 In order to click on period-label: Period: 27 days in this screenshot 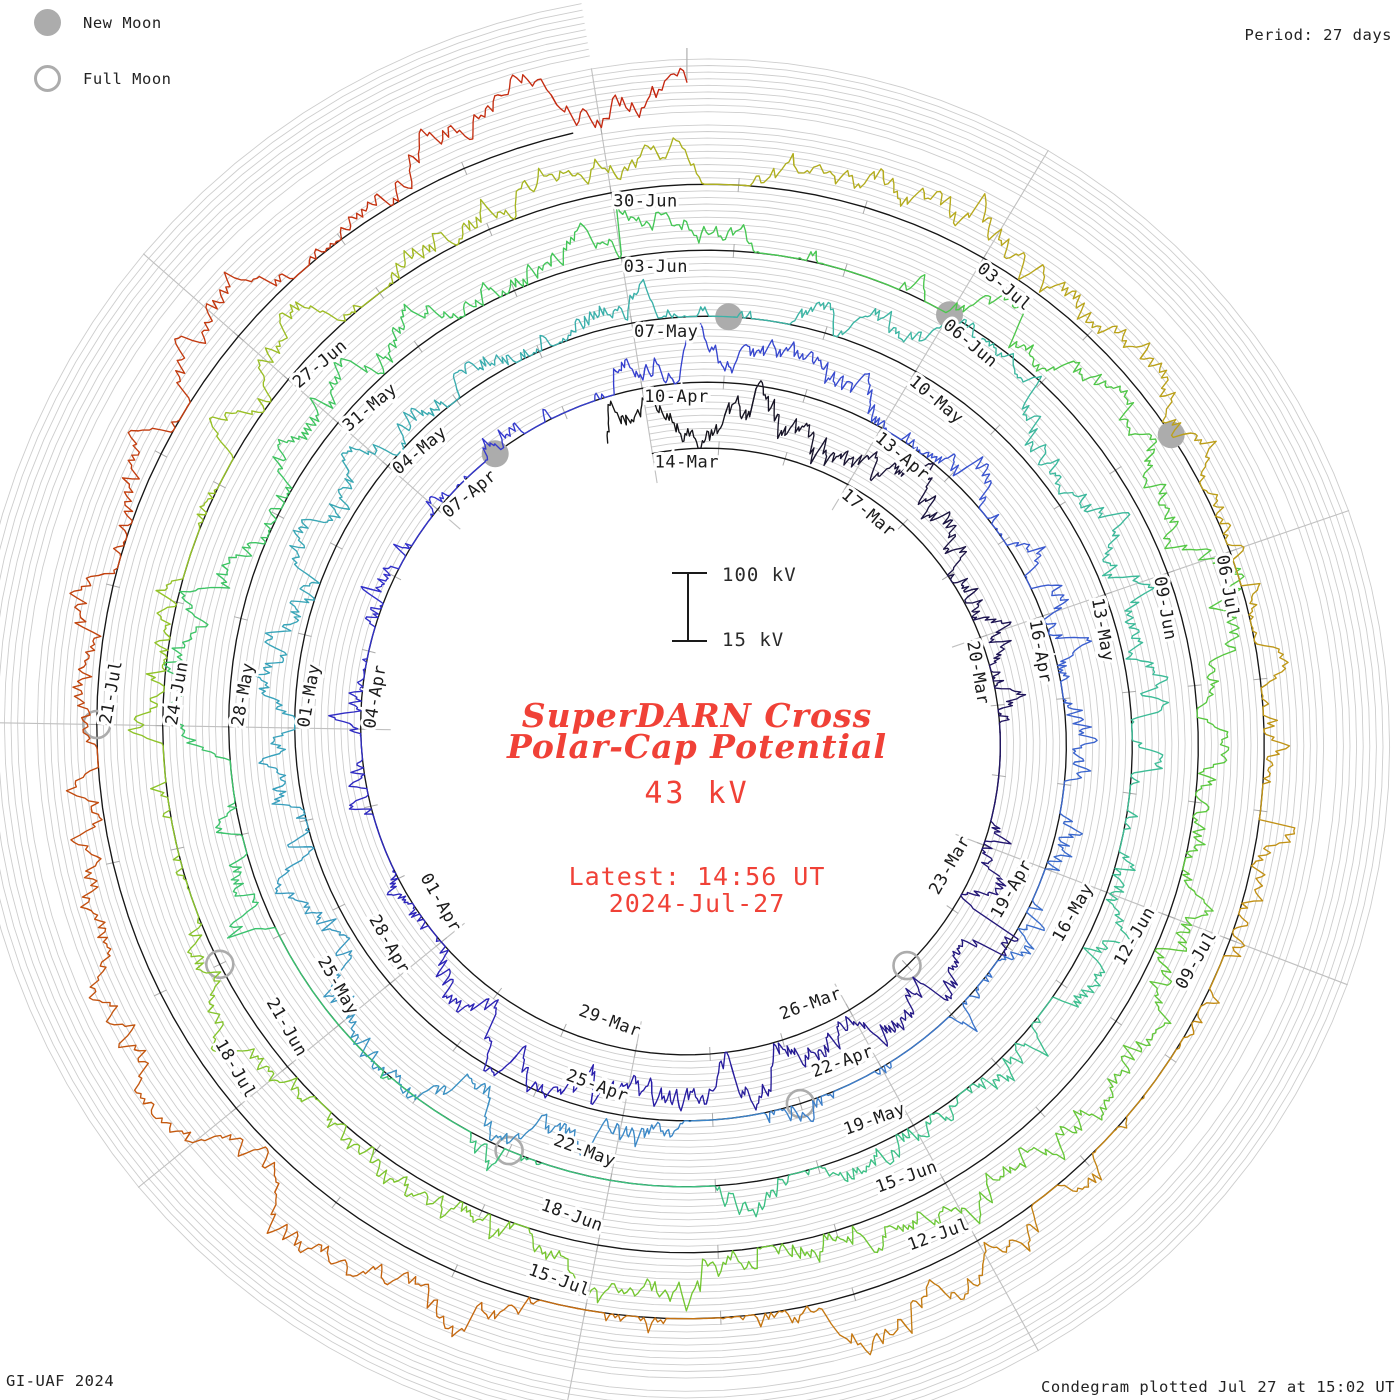, I will do `click(1318, 35)`.